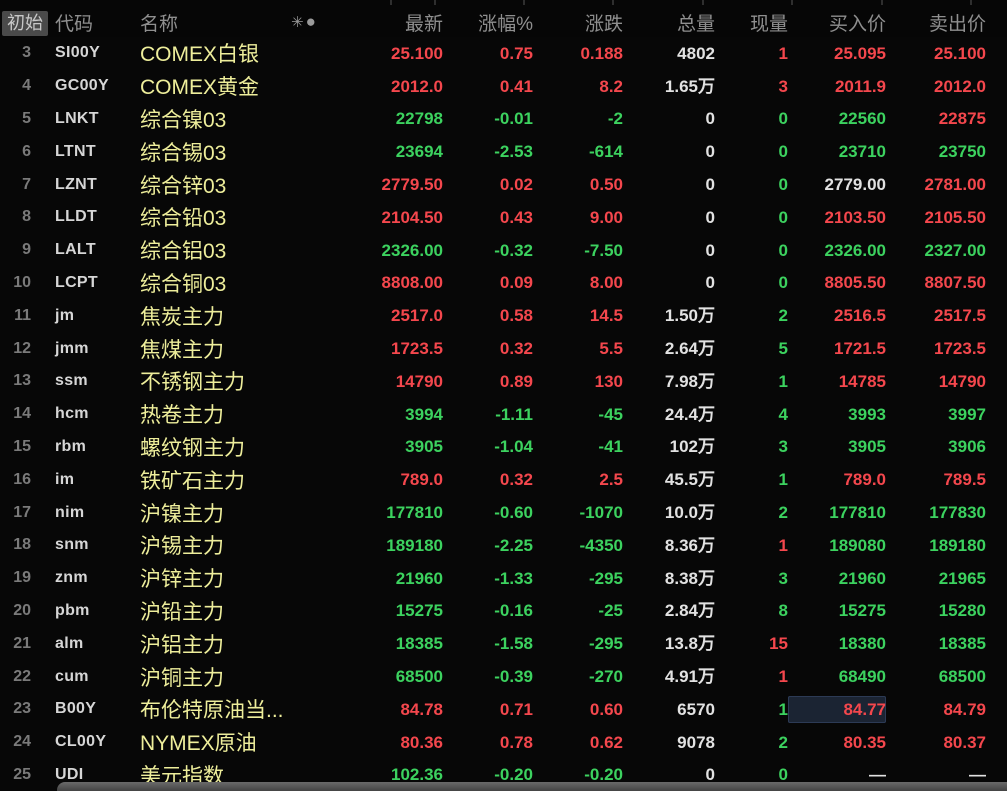 This screenshot has height=791, width=1007. What do you see at coordinates (967, 447) in the screenshot?
I see `ask-price-cell: 3906` at bounding box center [967, 447].